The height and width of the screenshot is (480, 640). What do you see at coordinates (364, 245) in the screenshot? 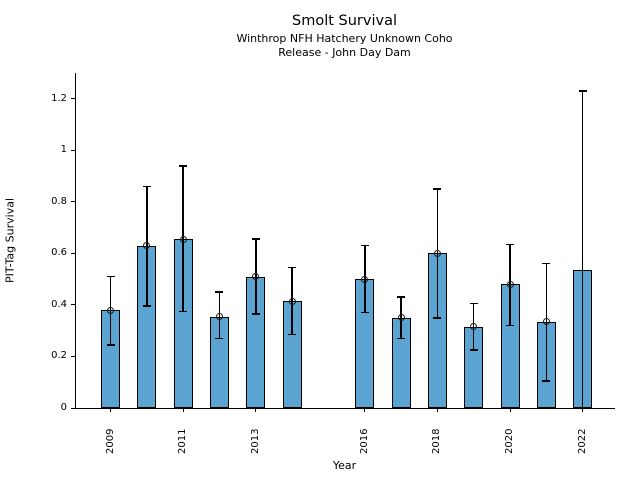
I see `error-cap-high-2016` at bounding box center [364, 245].